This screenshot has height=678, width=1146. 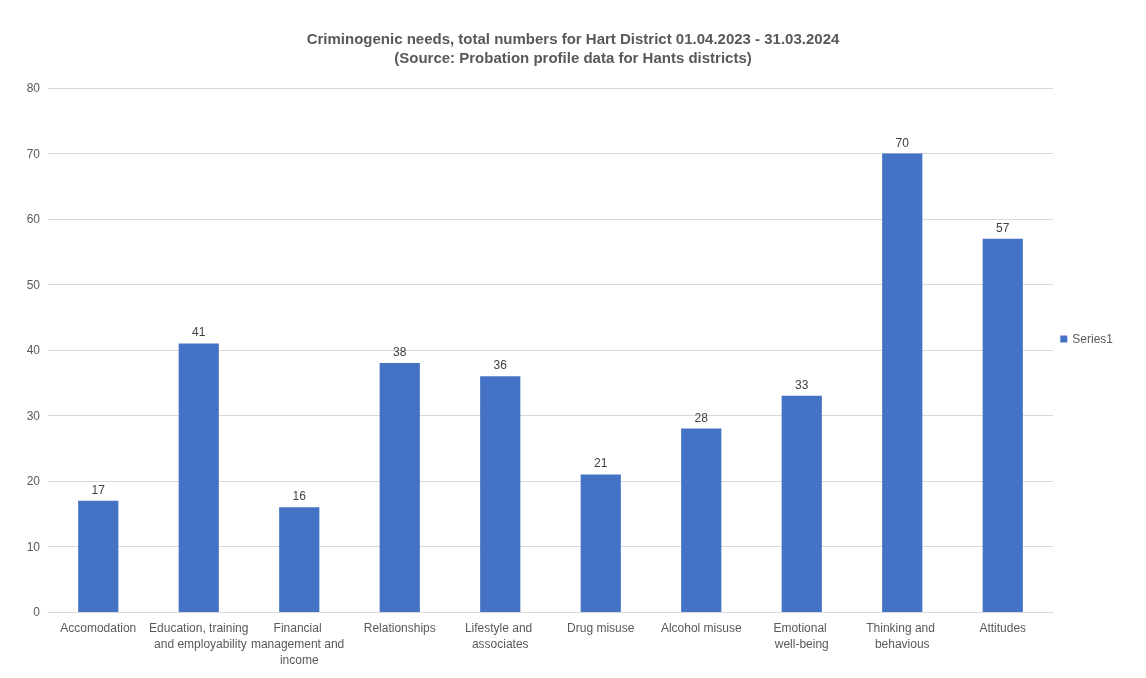 I want to click on data-label: 38, so click(x=400, y=352).